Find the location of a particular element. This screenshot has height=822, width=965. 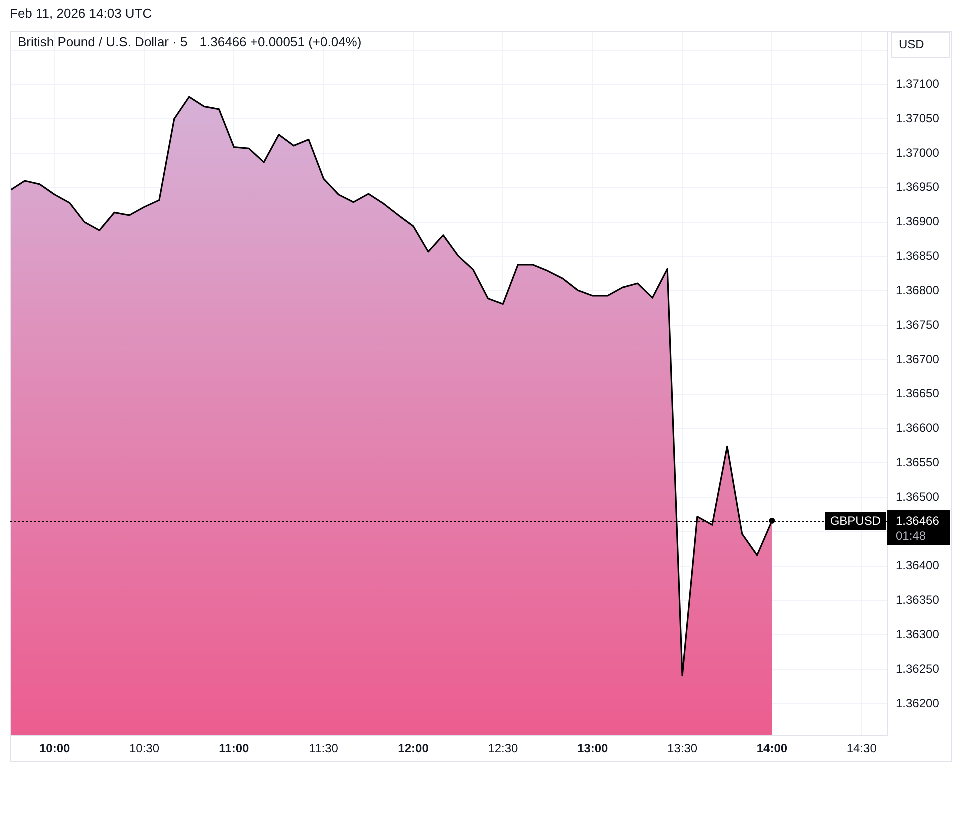

x-tick-label: 10:30 is located at coordinates (144, 749).